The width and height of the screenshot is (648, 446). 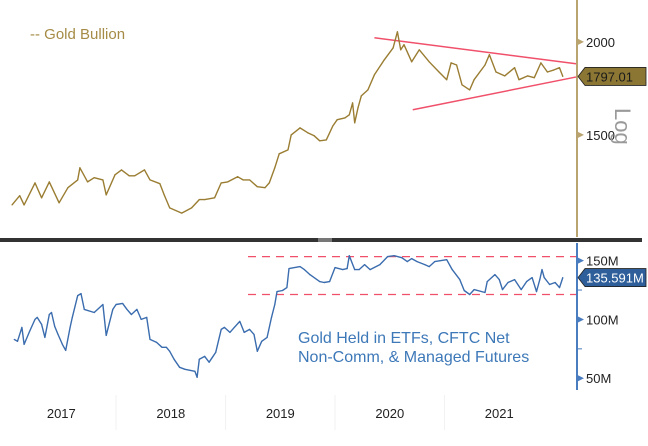 I want to click on log-scale-label: Log, so click(x=622, y=126).